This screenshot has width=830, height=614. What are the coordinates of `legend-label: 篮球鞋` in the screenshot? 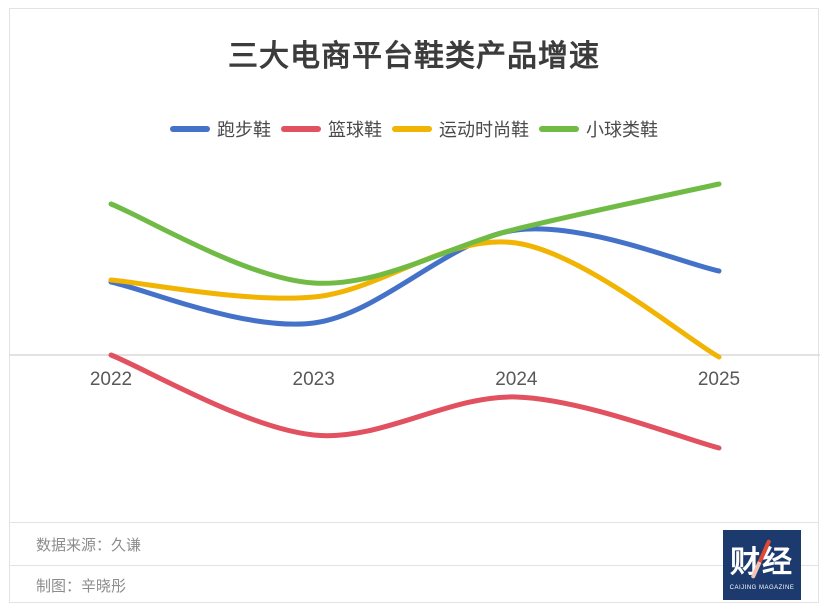 It's located at (355, 130).